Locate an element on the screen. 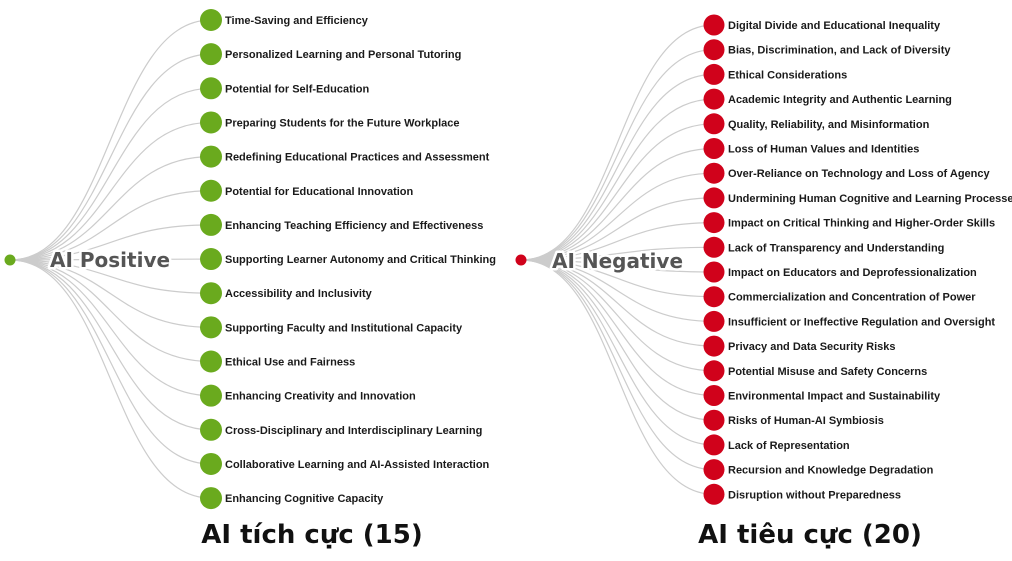 This screenshot has width=1012, height=561. leaf-label: Risks of Human-AI Symbiosis is located at coordinates (806, 421).